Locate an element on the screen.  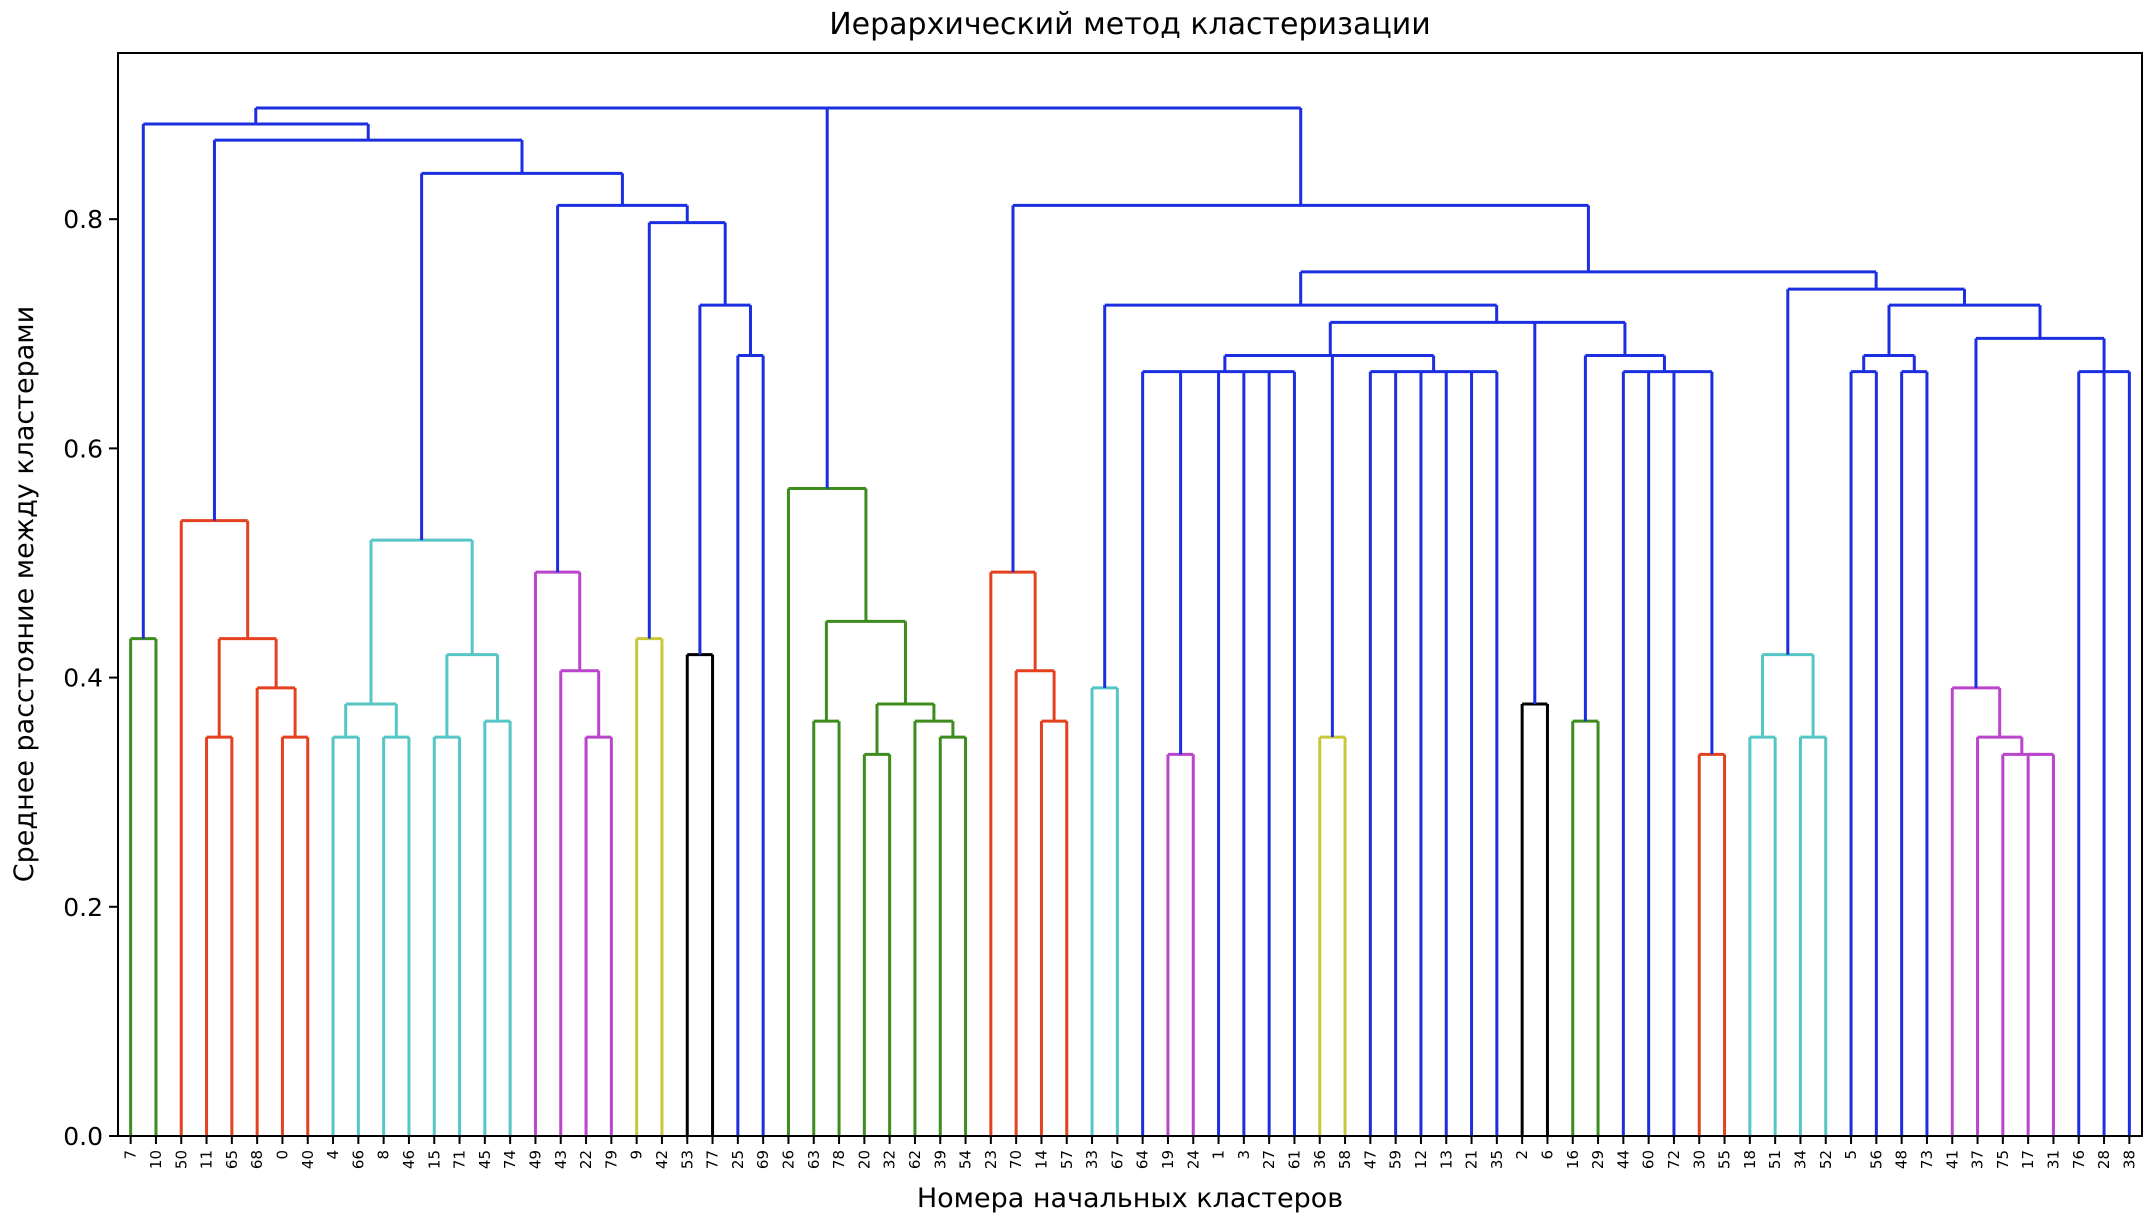
leaf-label: 44 is located at coordinates (1623, 1159).